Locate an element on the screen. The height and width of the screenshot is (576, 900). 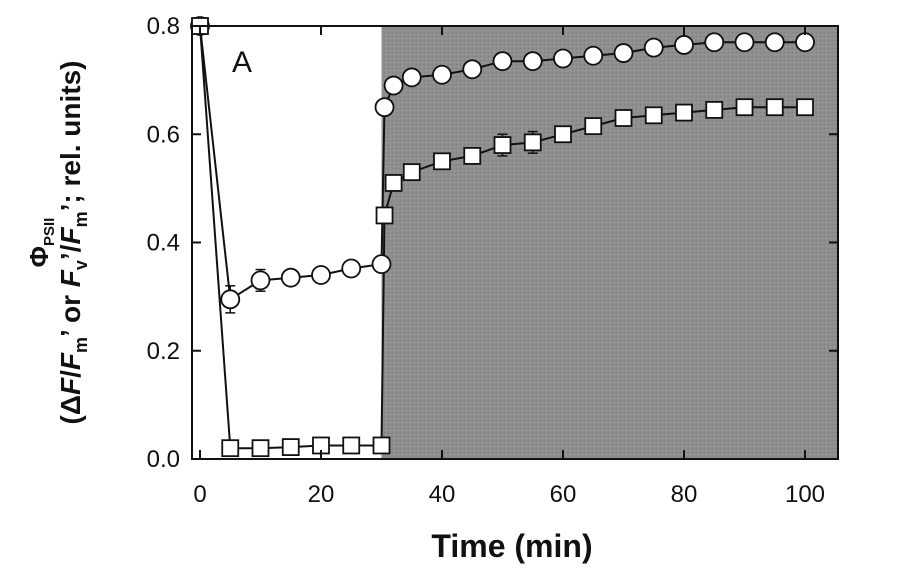
y-title-part: (Δ is located at coordinates (70, 409).